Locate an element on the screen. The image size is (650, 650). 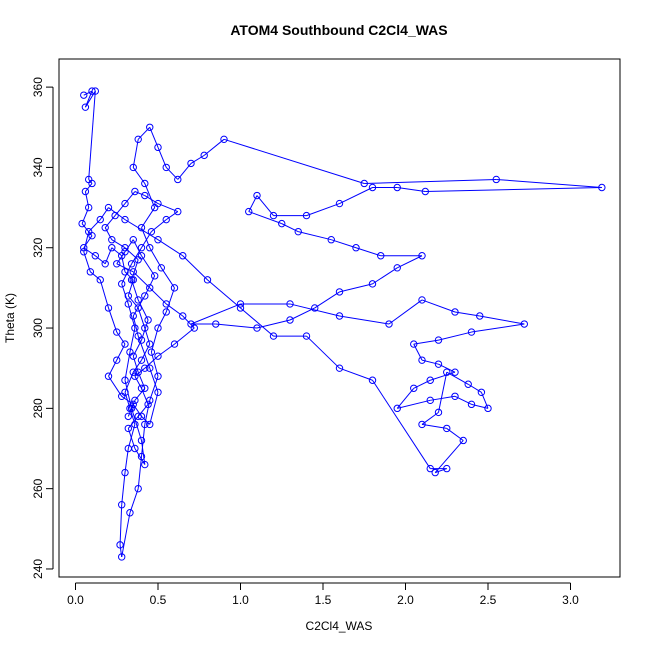
y-axis-label: Theta (K) is located at coordinates (10, 318).